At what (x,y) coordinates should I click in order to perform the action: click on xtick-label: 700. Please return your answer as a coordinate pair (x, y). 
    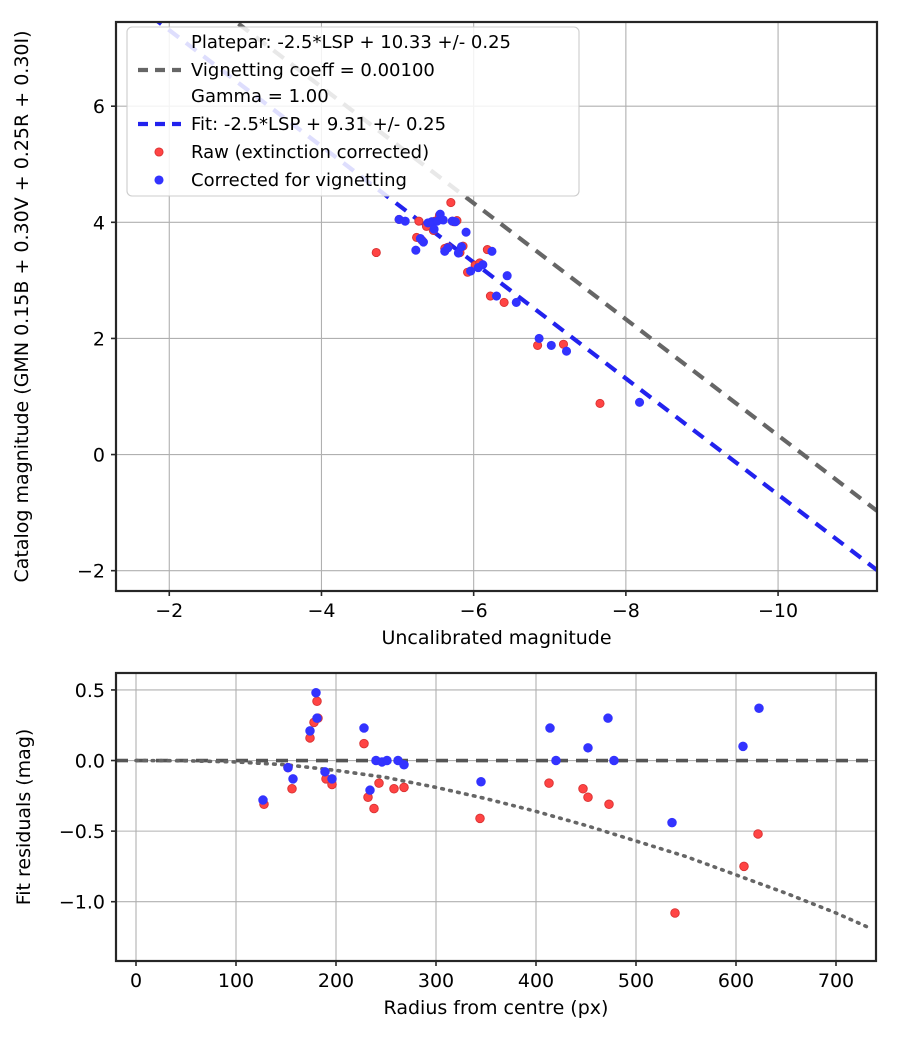
    Looking at the image, I should click on (836, 981).